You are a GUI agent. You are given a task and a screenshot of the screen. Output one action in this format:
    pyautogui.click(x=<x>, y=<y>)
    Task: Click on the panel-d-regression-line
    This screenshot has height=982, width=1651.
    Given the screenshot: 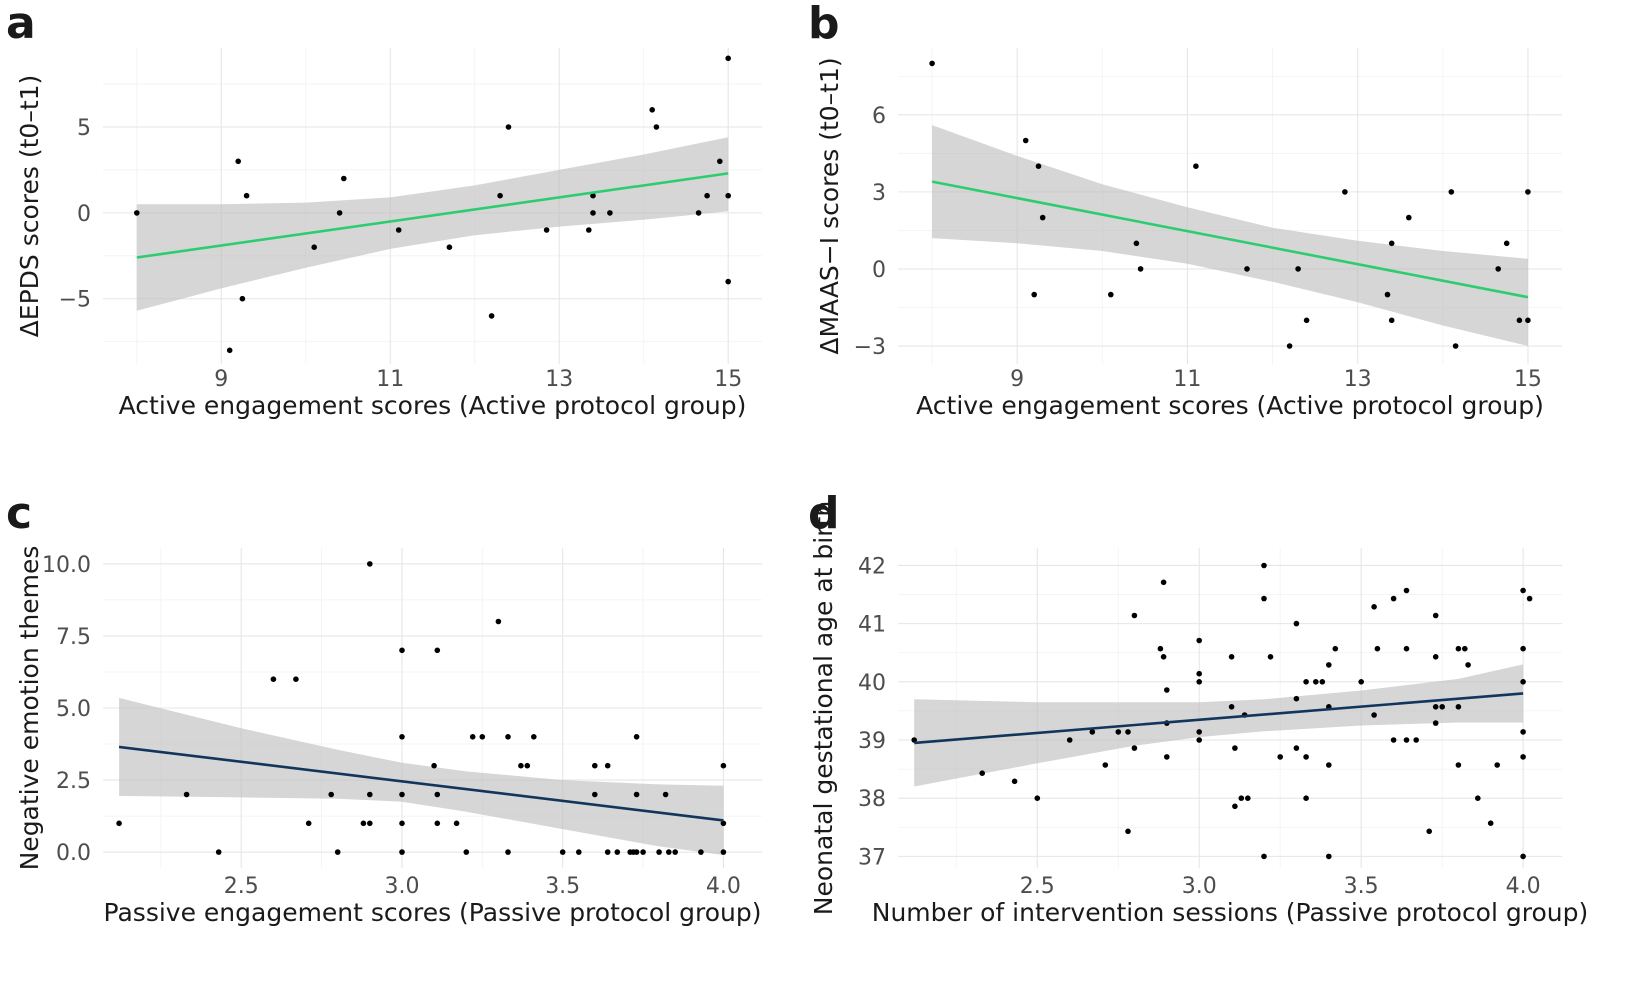 What is the action you would take?
    pyautogui.click(x=1219, y=718)
    